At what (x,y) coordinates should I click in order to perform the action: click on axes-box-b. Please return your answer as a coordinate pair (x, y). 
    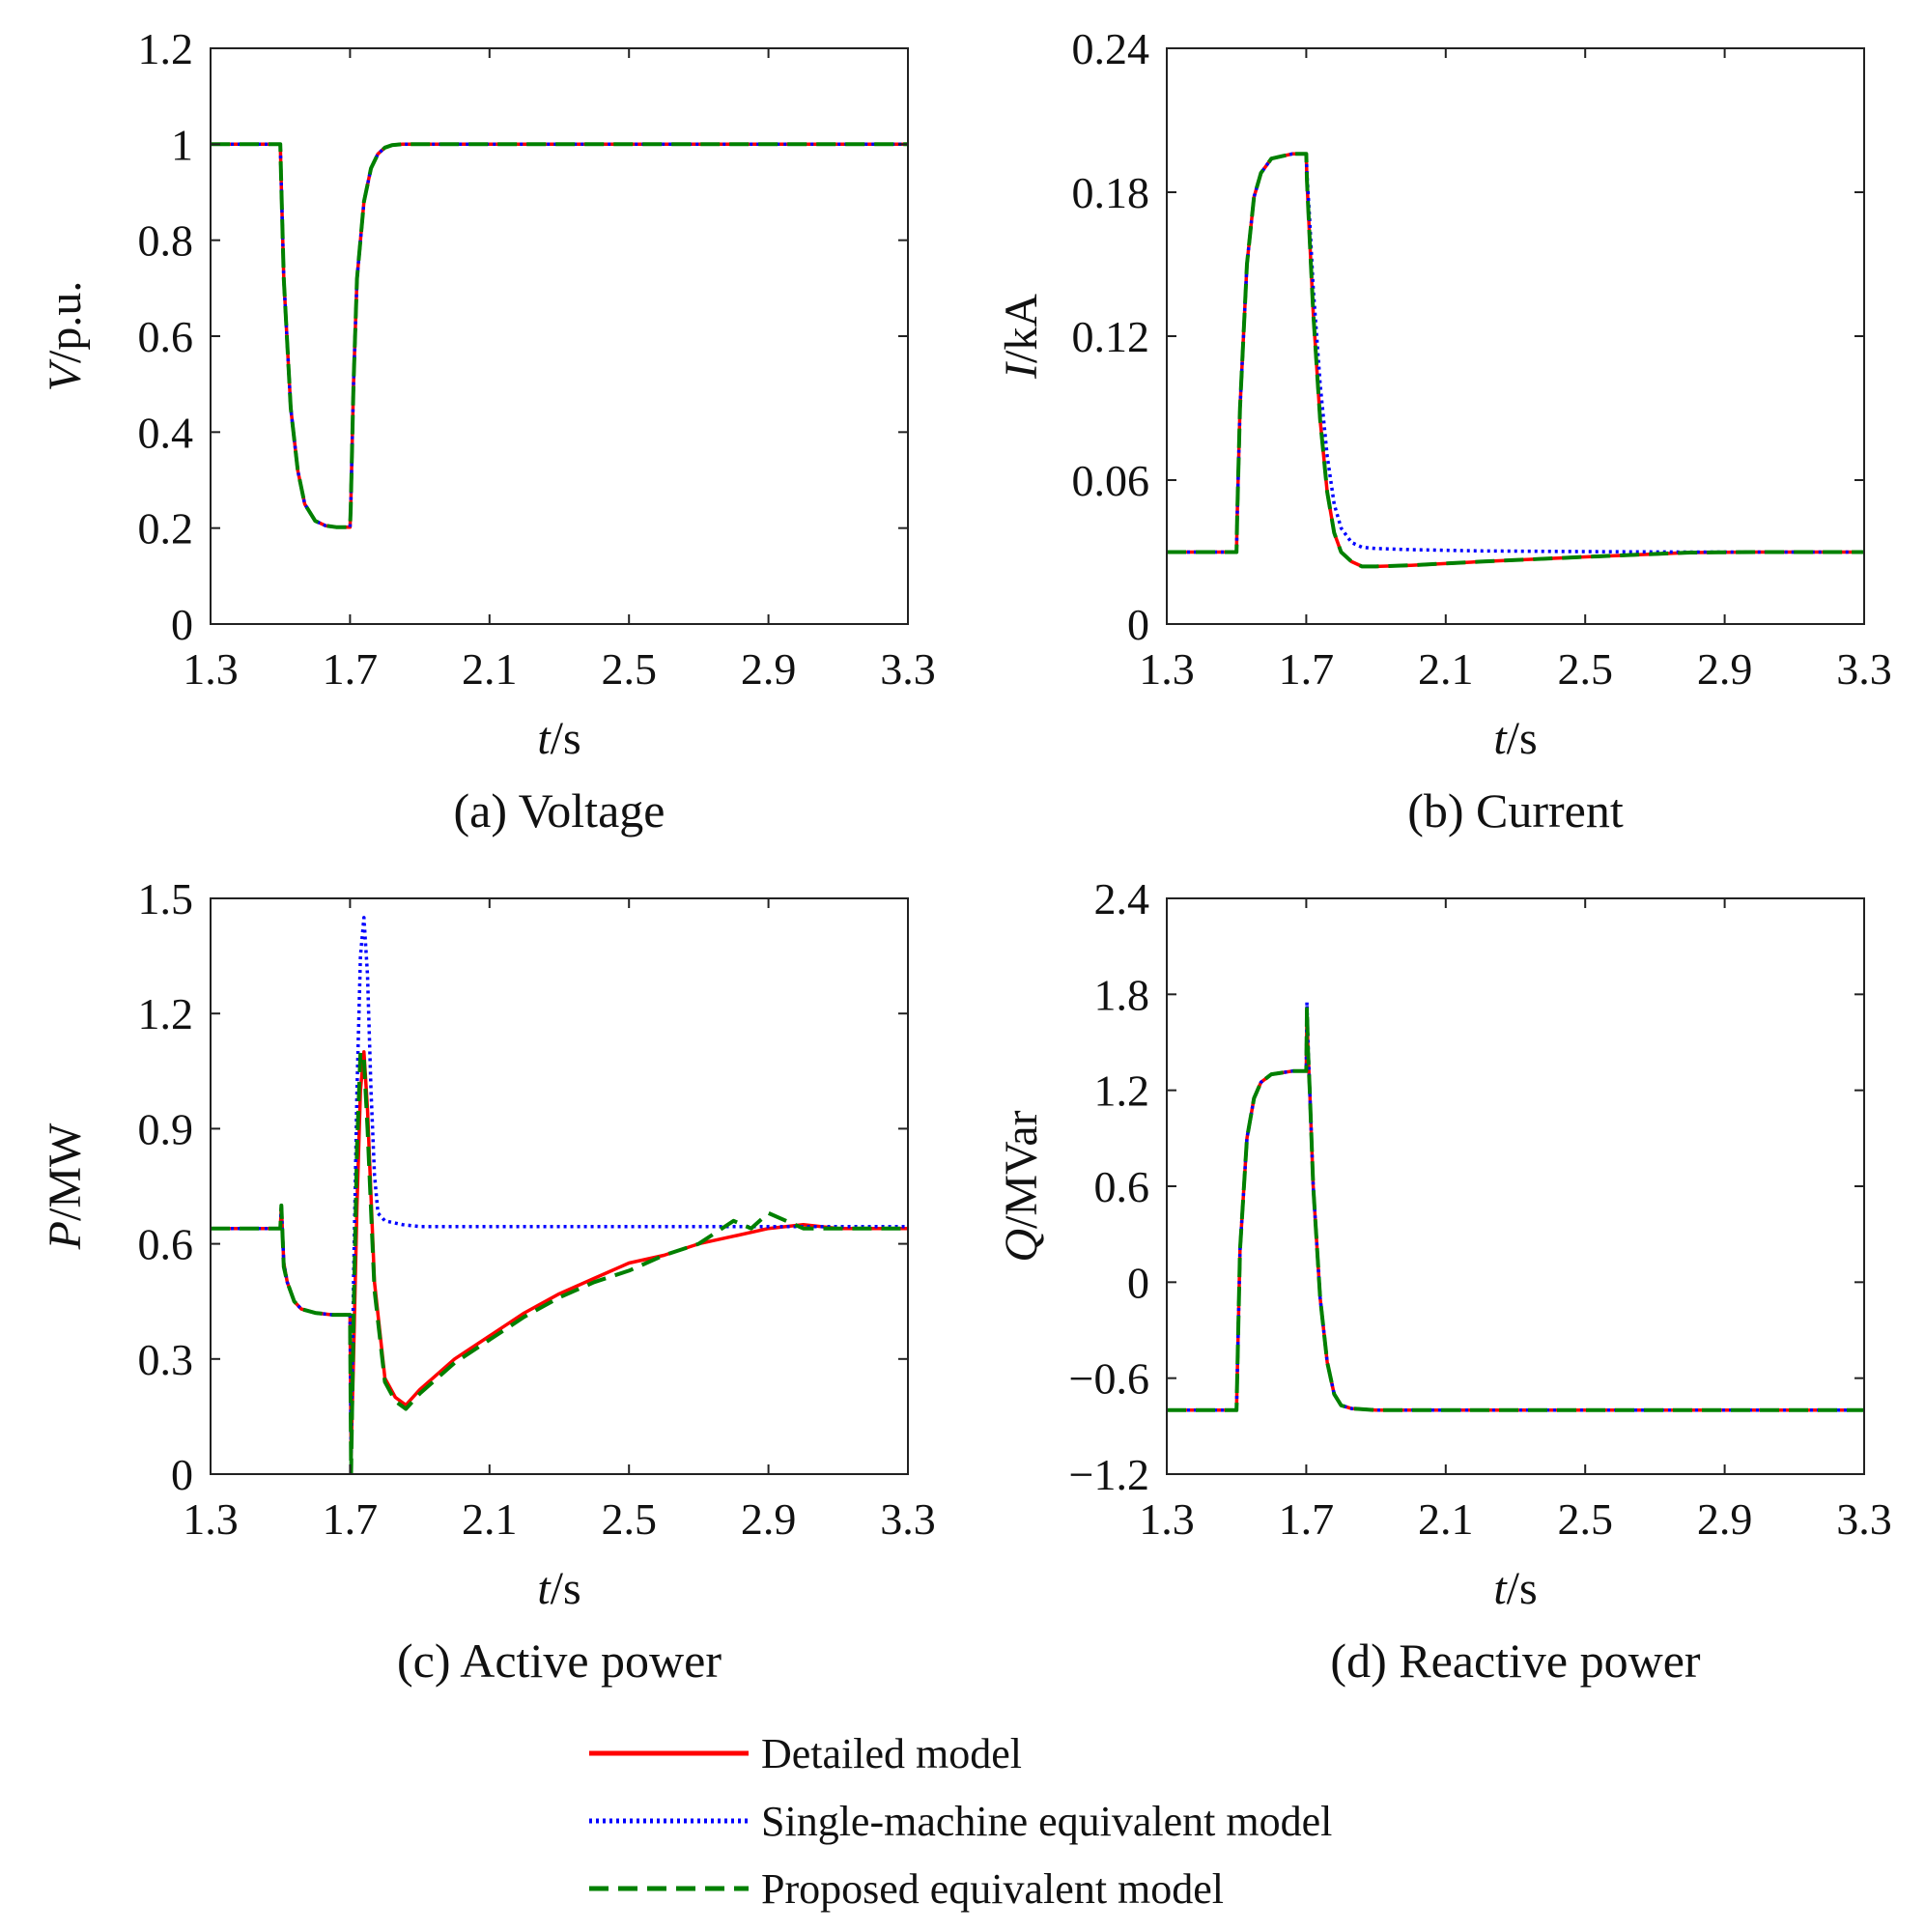
    Looking at the image, I should click on (1516, 336).